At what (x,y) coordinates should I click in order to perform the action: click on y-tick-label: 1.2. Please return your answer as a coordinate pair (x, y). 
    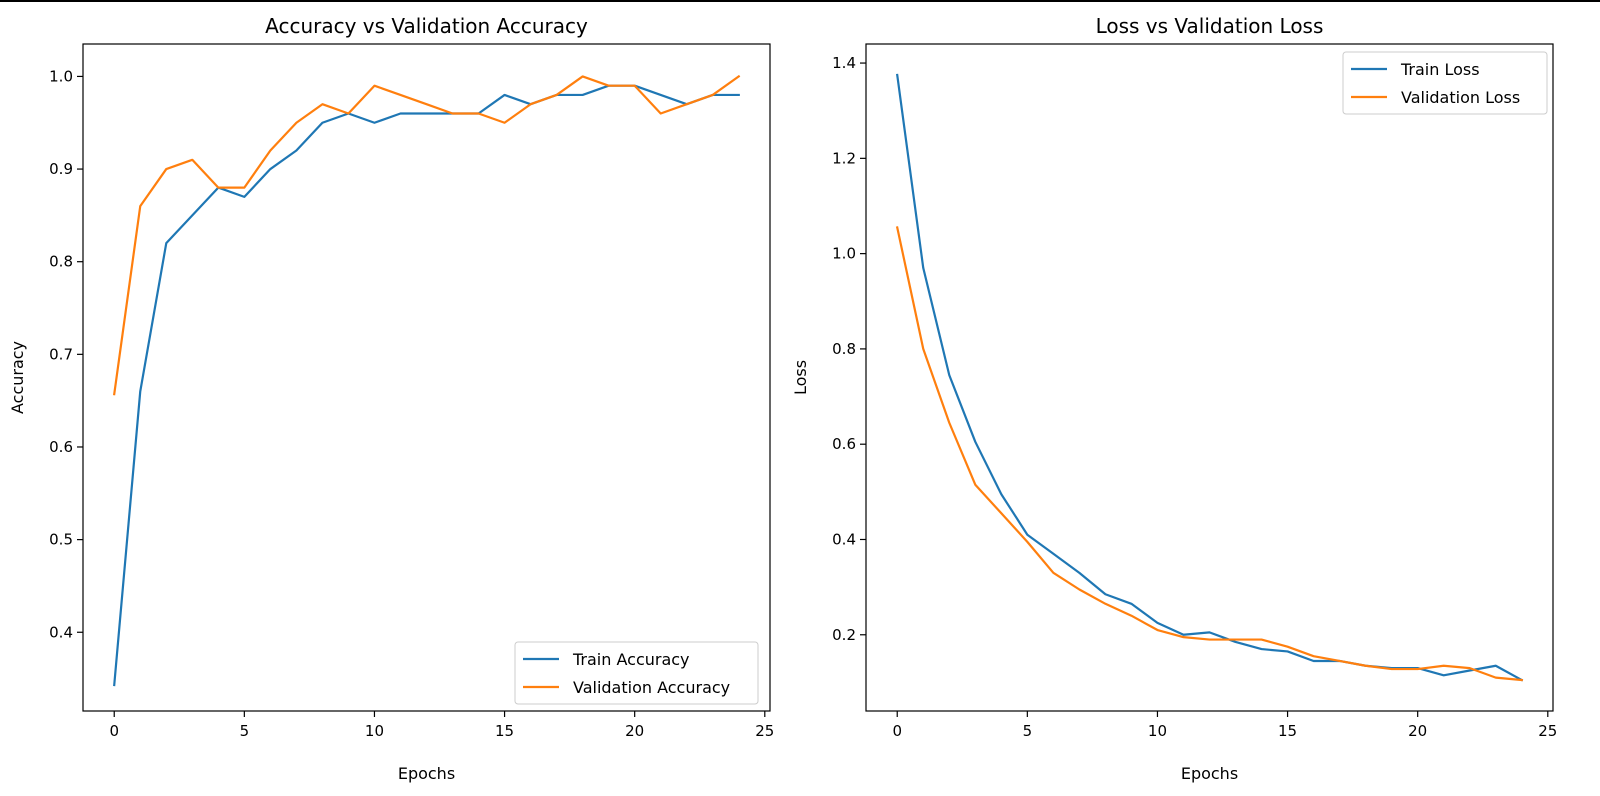
    Looking at the image, I should click on (844, 158).